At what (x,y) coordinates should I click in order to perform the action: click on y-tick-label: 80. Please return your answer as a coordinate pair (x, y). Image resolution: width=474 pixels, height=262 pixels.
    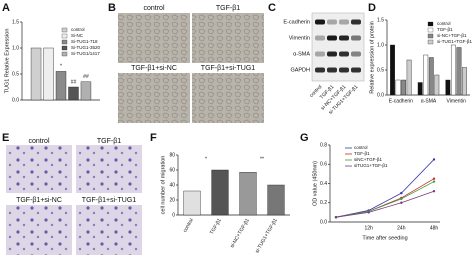
    Looking at the image, I should click on (172, 155).